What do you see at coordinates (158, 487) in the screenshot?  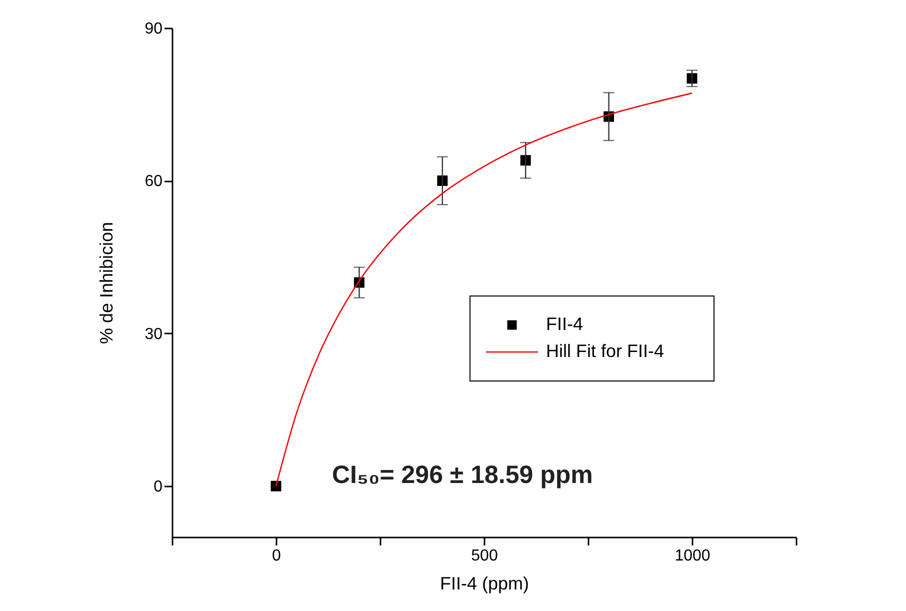 I see `y-tick-label: 0` at bounding box center [158, 487].